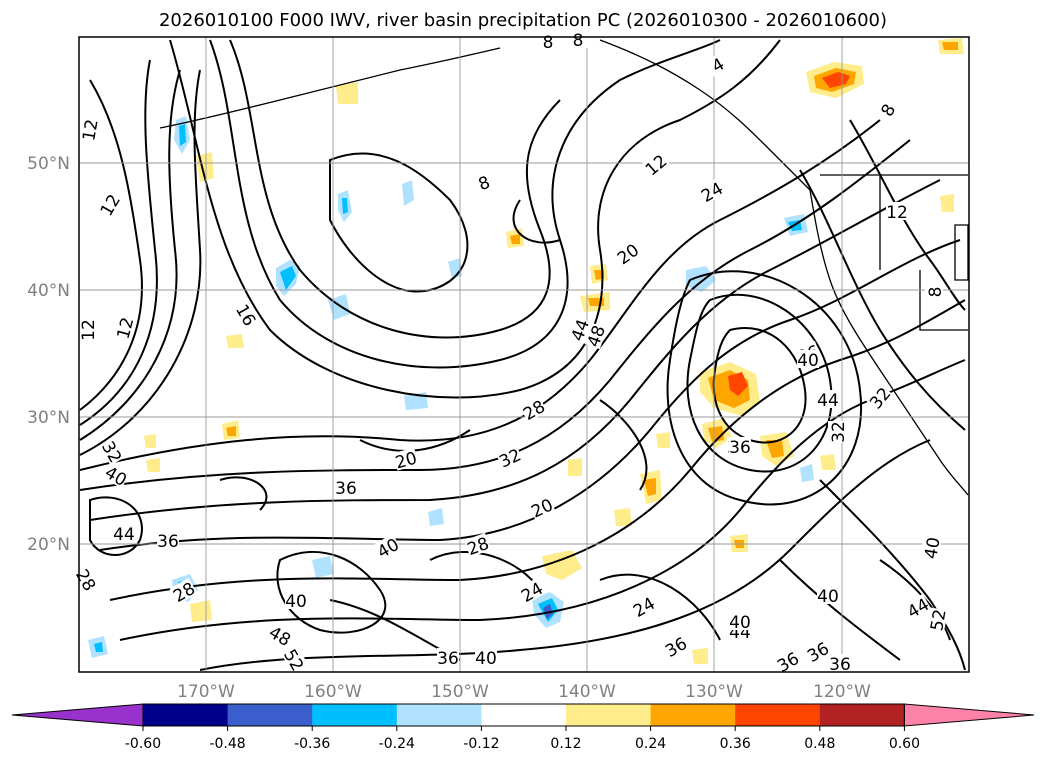  What do you see at coordinates (48, 545) in the screenshot?
I see `lat-label: 20°N` at bounding box center [48, 545].